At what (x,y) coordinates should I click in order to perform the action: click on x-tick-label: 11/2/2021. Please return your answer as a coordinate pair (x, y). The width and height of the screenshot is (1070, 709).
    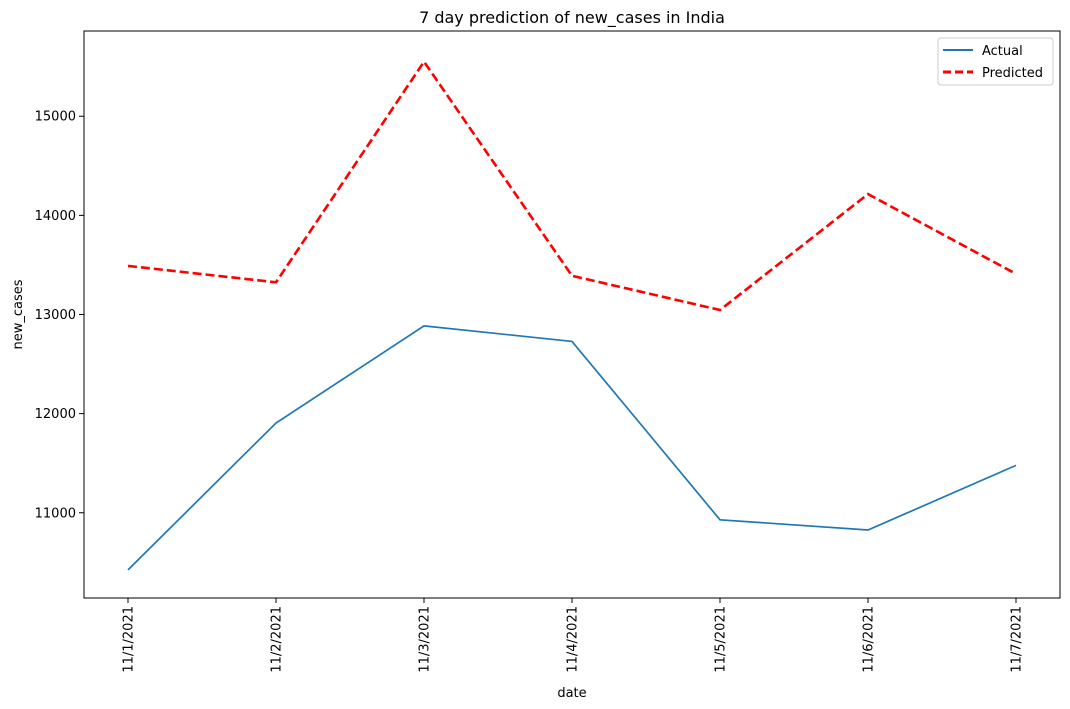
    Looking at the image, I should click on (277, 639).